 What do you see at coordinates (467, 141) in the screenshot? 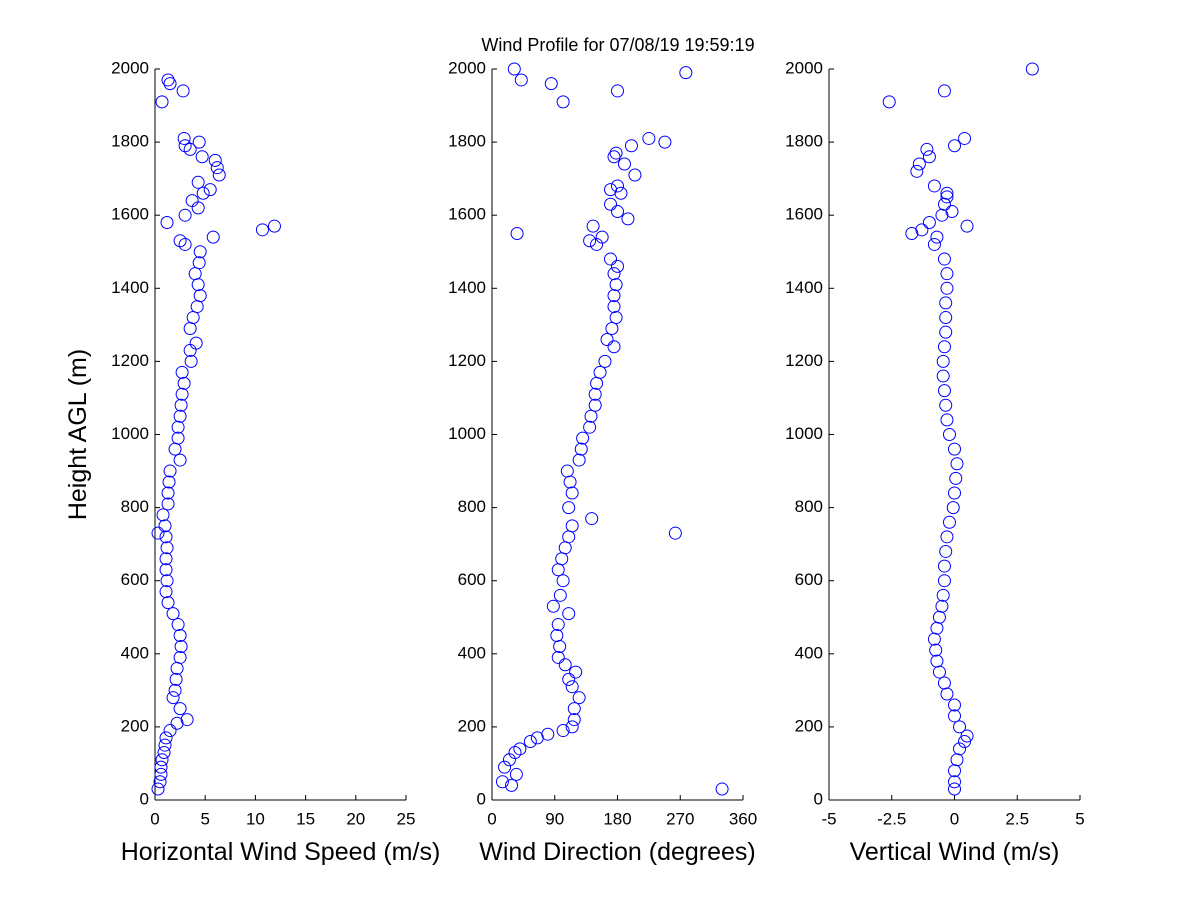
I see `y-tick-label: 1800` at bounding box center [467, 141].